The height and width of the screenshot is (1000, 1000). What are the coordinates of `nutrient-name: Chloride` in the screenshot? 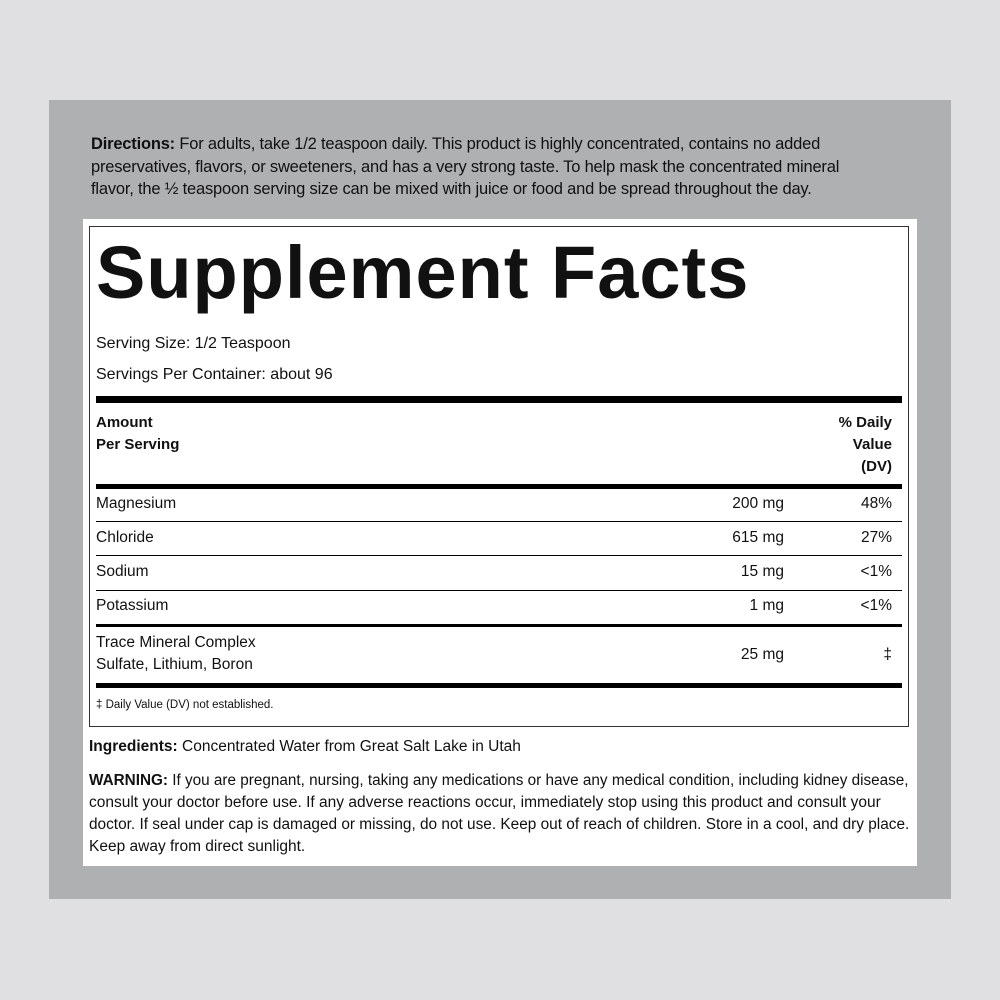 It's located at (125, 537).